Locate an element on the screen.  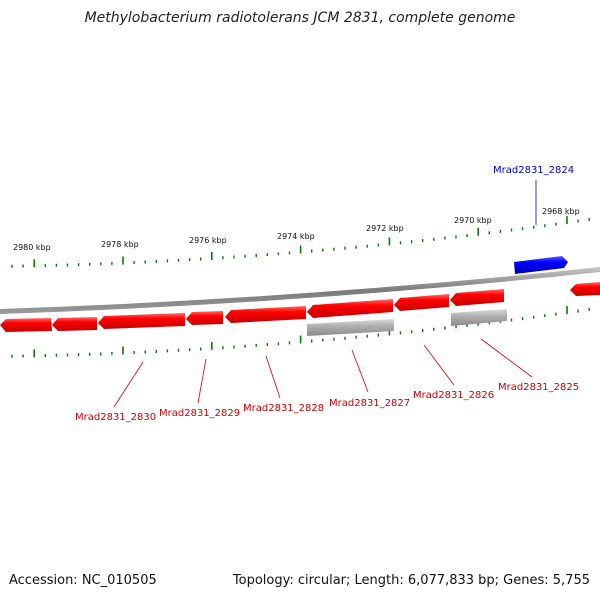
gene-label-mrad2831-2824: Mrad2831_2824 is located at coordinates (533, 170).